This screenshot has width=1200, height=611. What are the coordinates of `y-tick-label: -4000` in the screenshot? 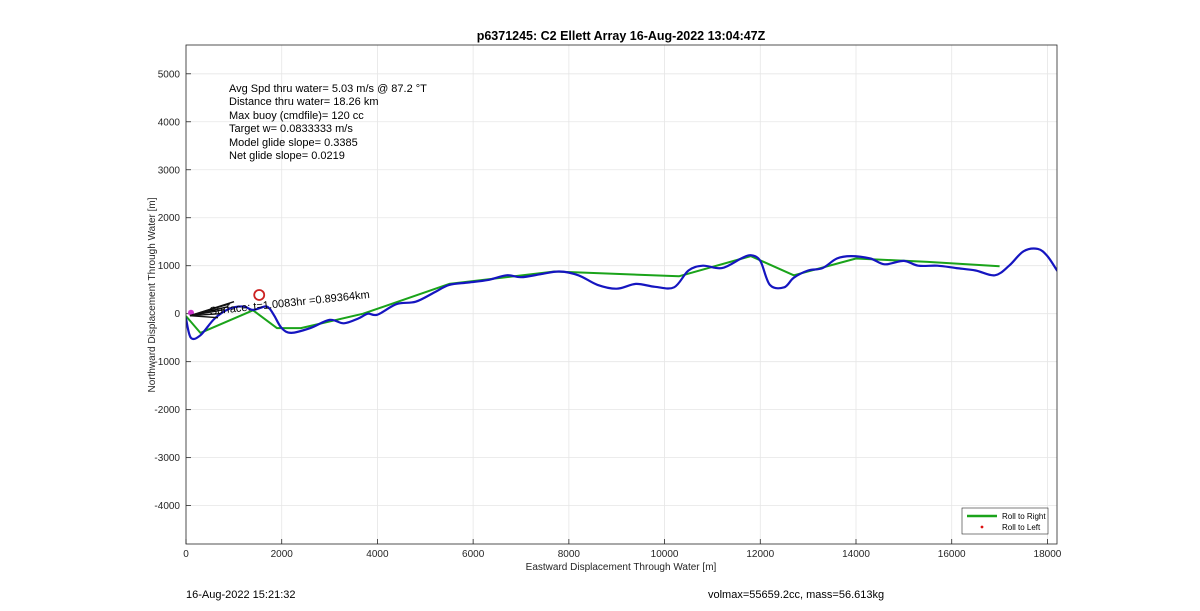 It's located at (167, 506).